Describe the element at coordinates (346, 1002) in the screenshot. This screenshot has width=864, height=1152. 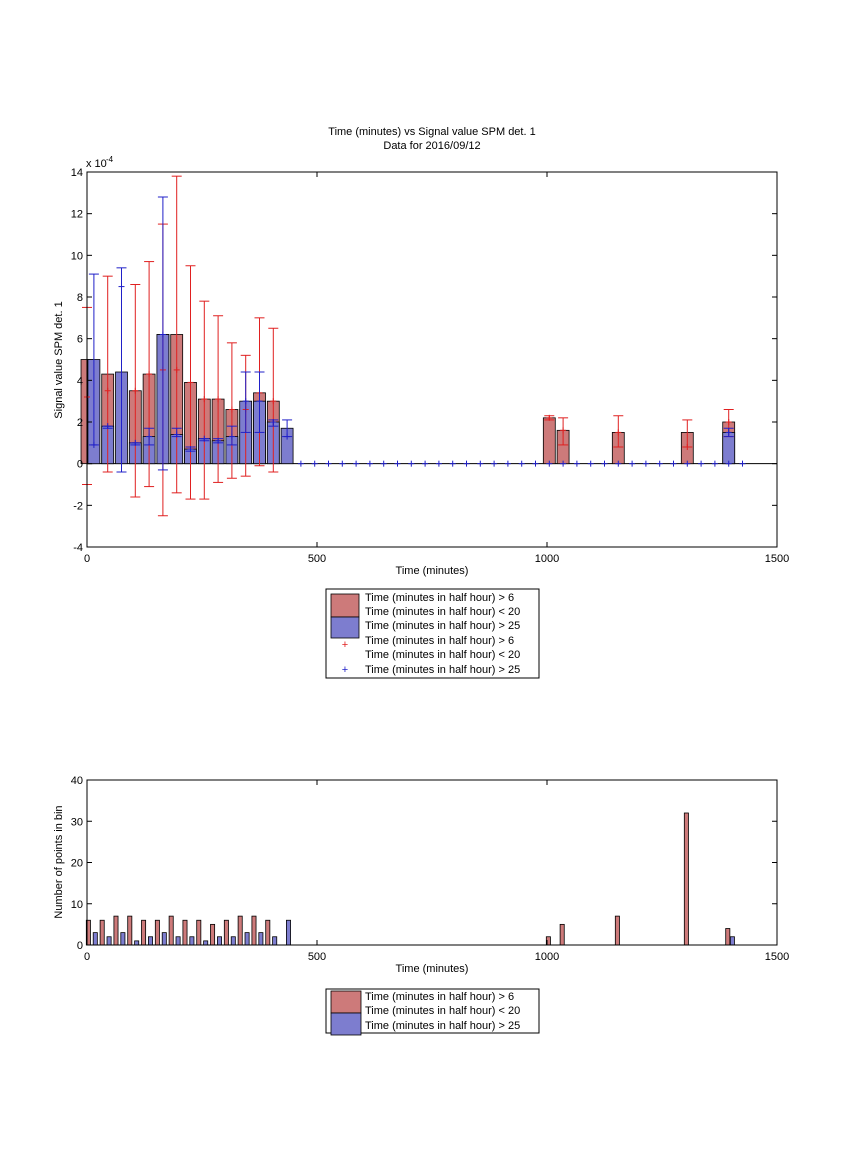
I see `bottom-legend-red-swatch` at that location.